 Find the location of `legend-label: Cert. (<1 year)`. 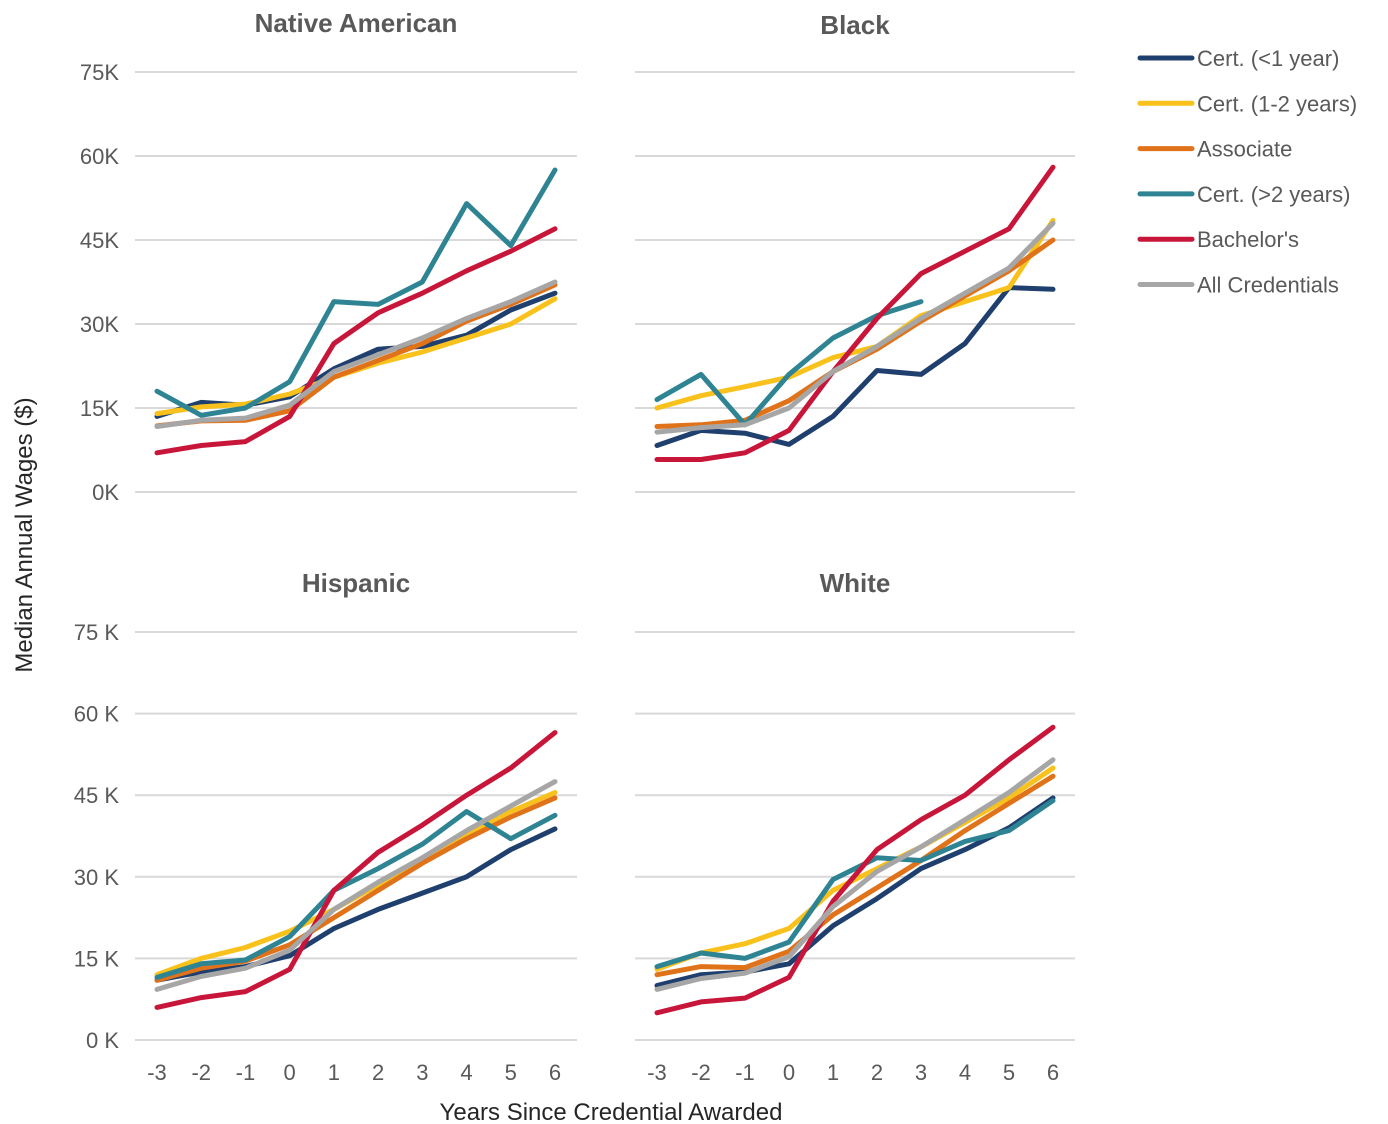

legend-label: Cert. (<1 year) is located at coordinates (1268, 58).